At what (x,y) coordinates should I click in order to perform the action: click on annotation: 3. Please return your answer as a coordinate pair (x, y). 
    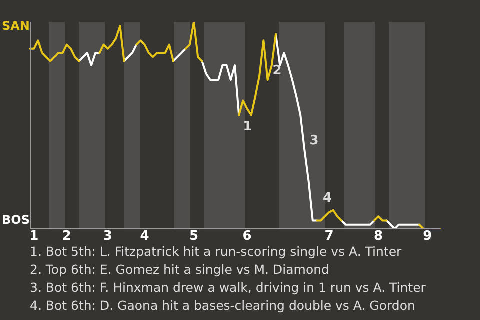
    Looking at the image, I should click on (314, 141).